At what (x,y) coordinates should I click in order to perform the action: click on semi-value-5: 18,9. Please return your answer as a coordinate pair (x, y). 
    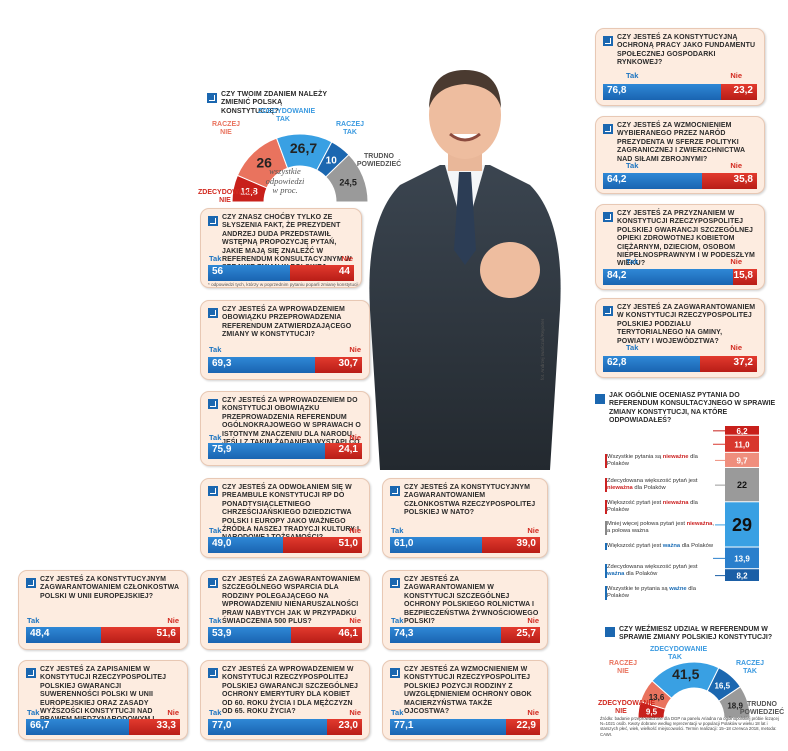
    Looking at the image, I should click on (735, 705).